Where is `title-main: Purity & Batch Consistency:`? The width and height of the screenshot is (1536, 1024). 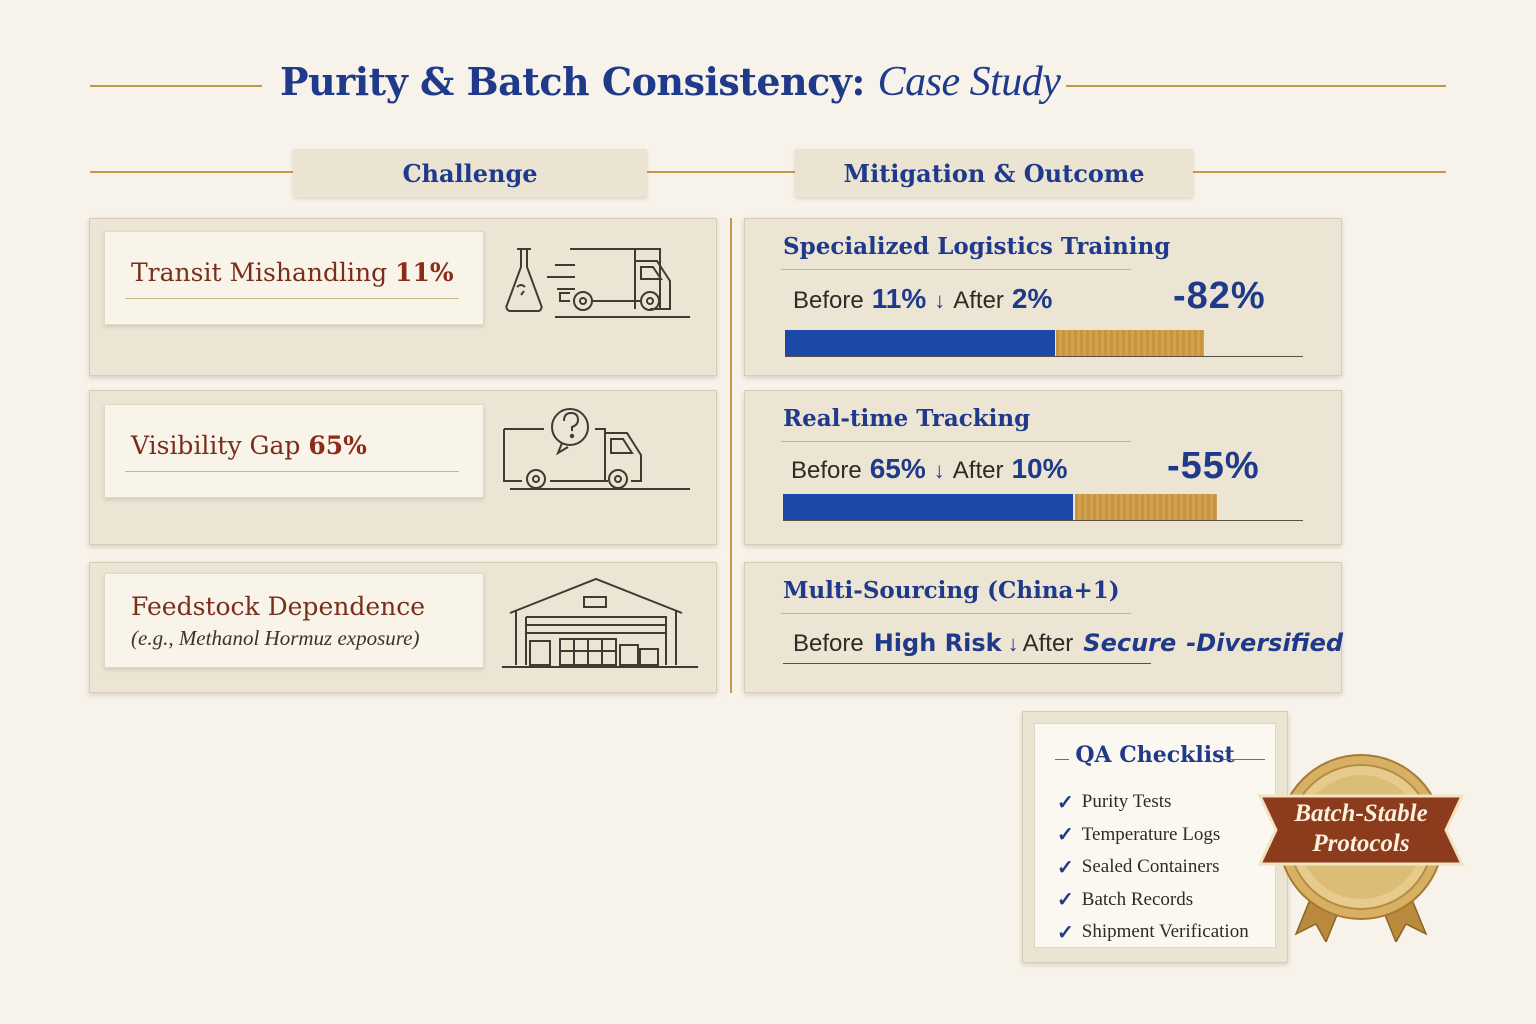 title-main: Purity & Batch Consistency: is located at coordinates (572, 81).